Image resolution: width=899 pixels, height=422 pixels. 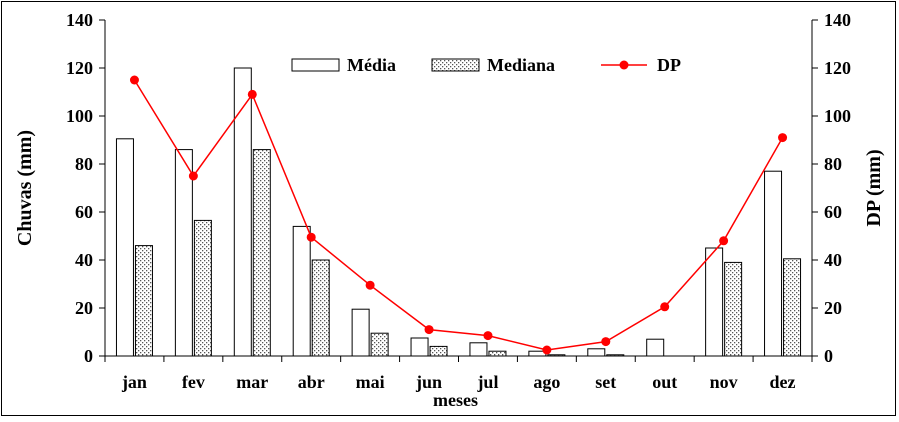 I want to click on y-tick-label-right: 100, so click(x=837, y=116).